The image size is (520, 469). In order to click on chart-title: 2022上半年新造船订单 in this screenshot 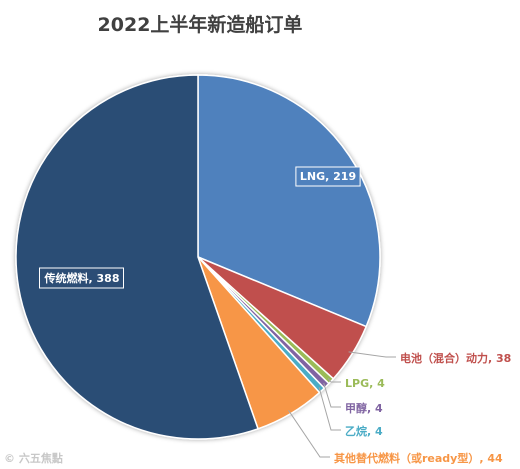, I will do `click(200, 25)`.